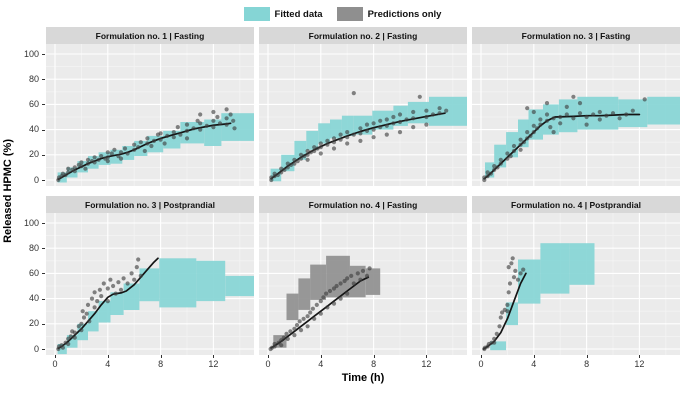 The image size is (685, 401). I want to click on facet-formulation-3-postprandial: Formulation no. 3 | Postprandial, so click(150, 275).